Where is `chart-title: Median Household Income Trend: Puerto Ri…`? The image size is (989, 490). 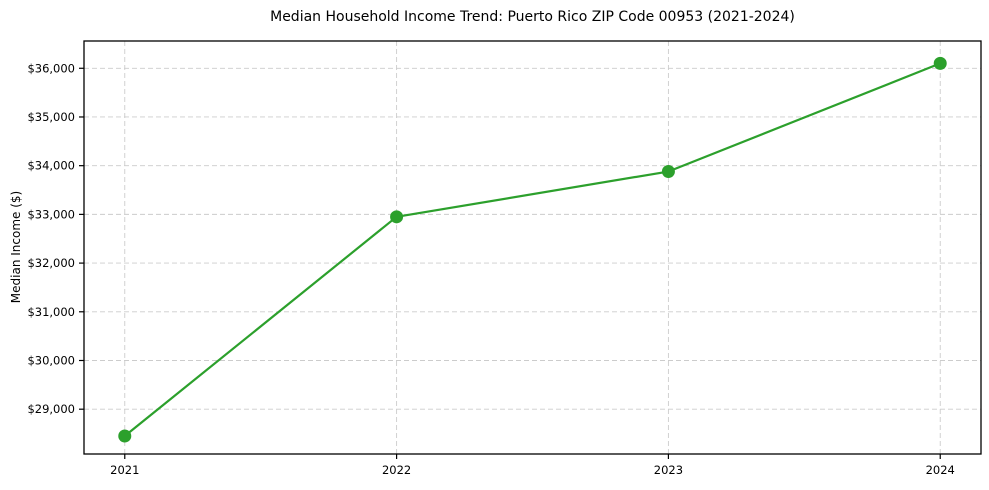
chart-title: Median Household Income Trend: Puerto Ri… is located at coordinates (532, 17).